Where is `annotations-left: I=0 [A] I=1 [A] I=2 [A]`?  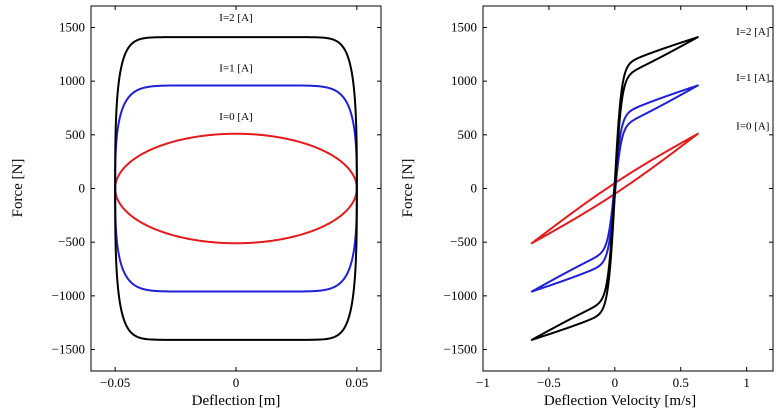 annotations-left: I=0 [A] I=1 [A] I=2 [A] is located at coordinates (235, 67).